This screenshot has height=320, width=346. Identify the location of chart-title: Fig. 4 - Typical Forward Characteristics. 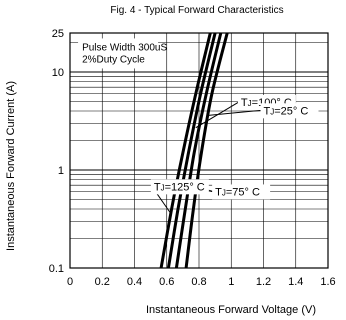
(196, 10).